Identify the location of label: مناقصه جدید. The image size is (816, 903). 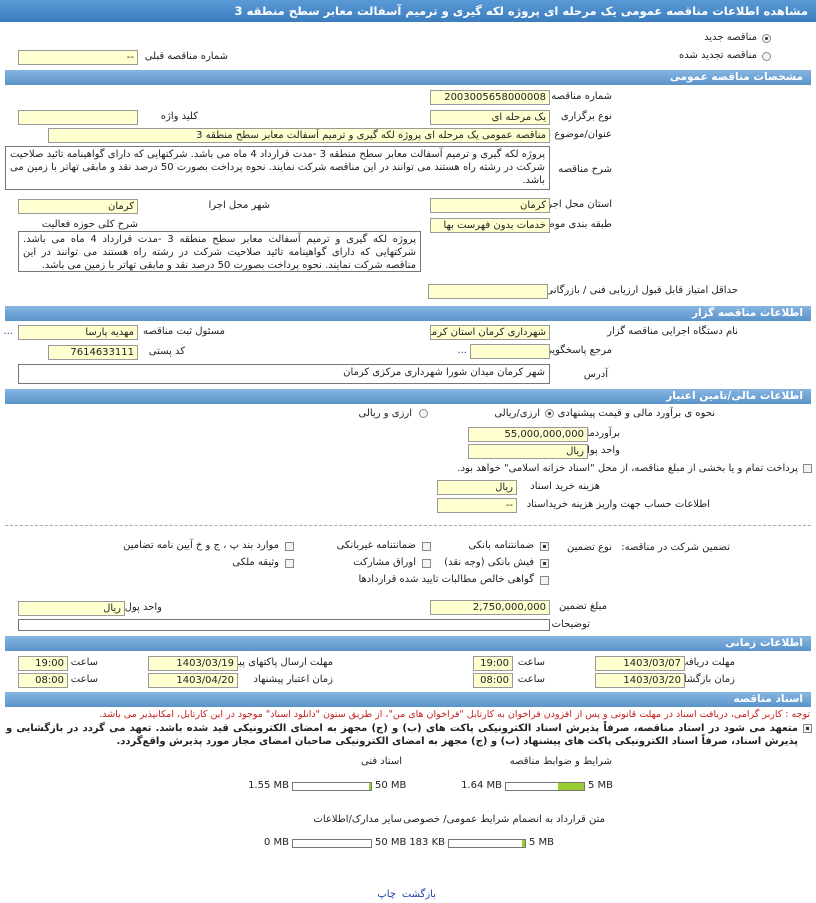
(730, 37).